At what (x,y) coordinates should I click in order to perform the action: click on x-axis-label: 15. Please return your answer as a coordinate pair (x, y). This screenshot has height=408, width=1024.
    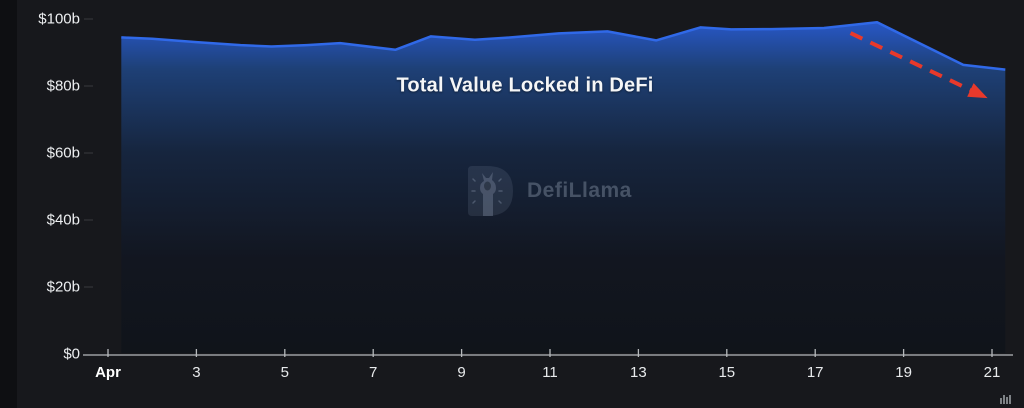
    Looking at the image, I should click on (727, 372).